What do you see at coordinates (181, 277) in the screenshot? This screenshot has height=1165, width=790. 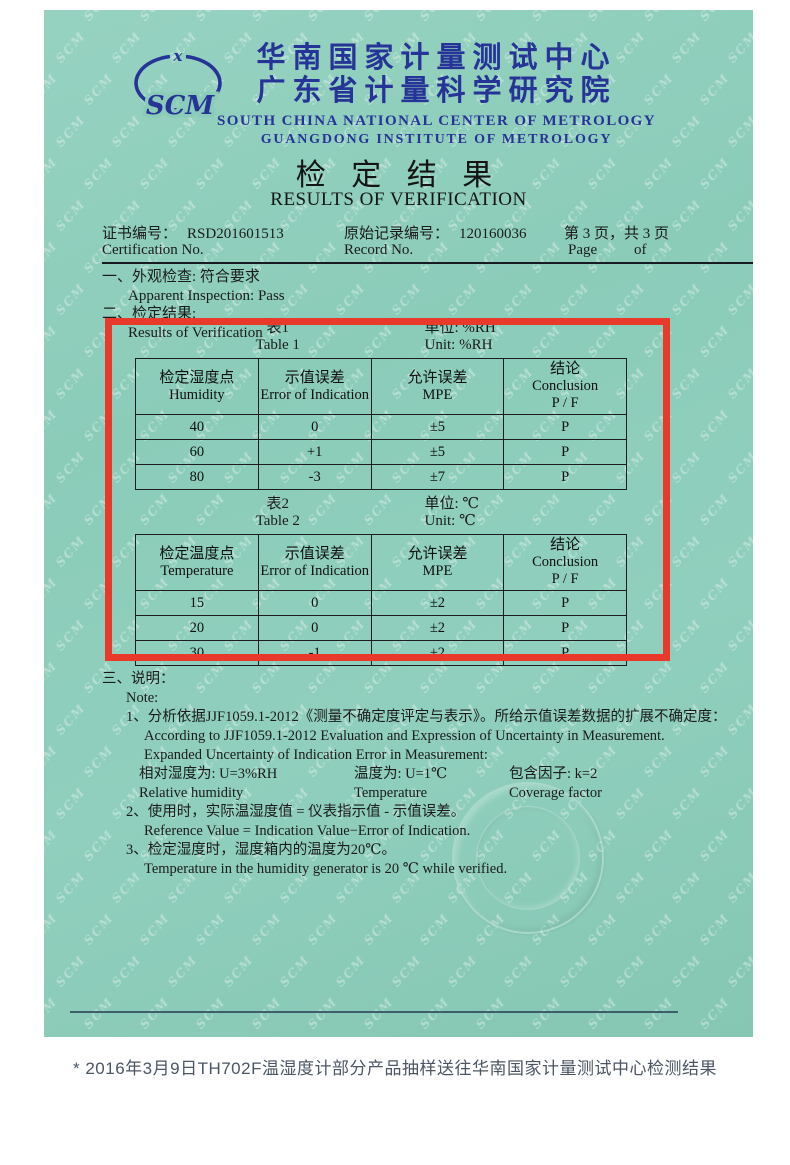 I see `section1-cn: 一、外观检查: 符合要求` at bounding box center [181, 277].